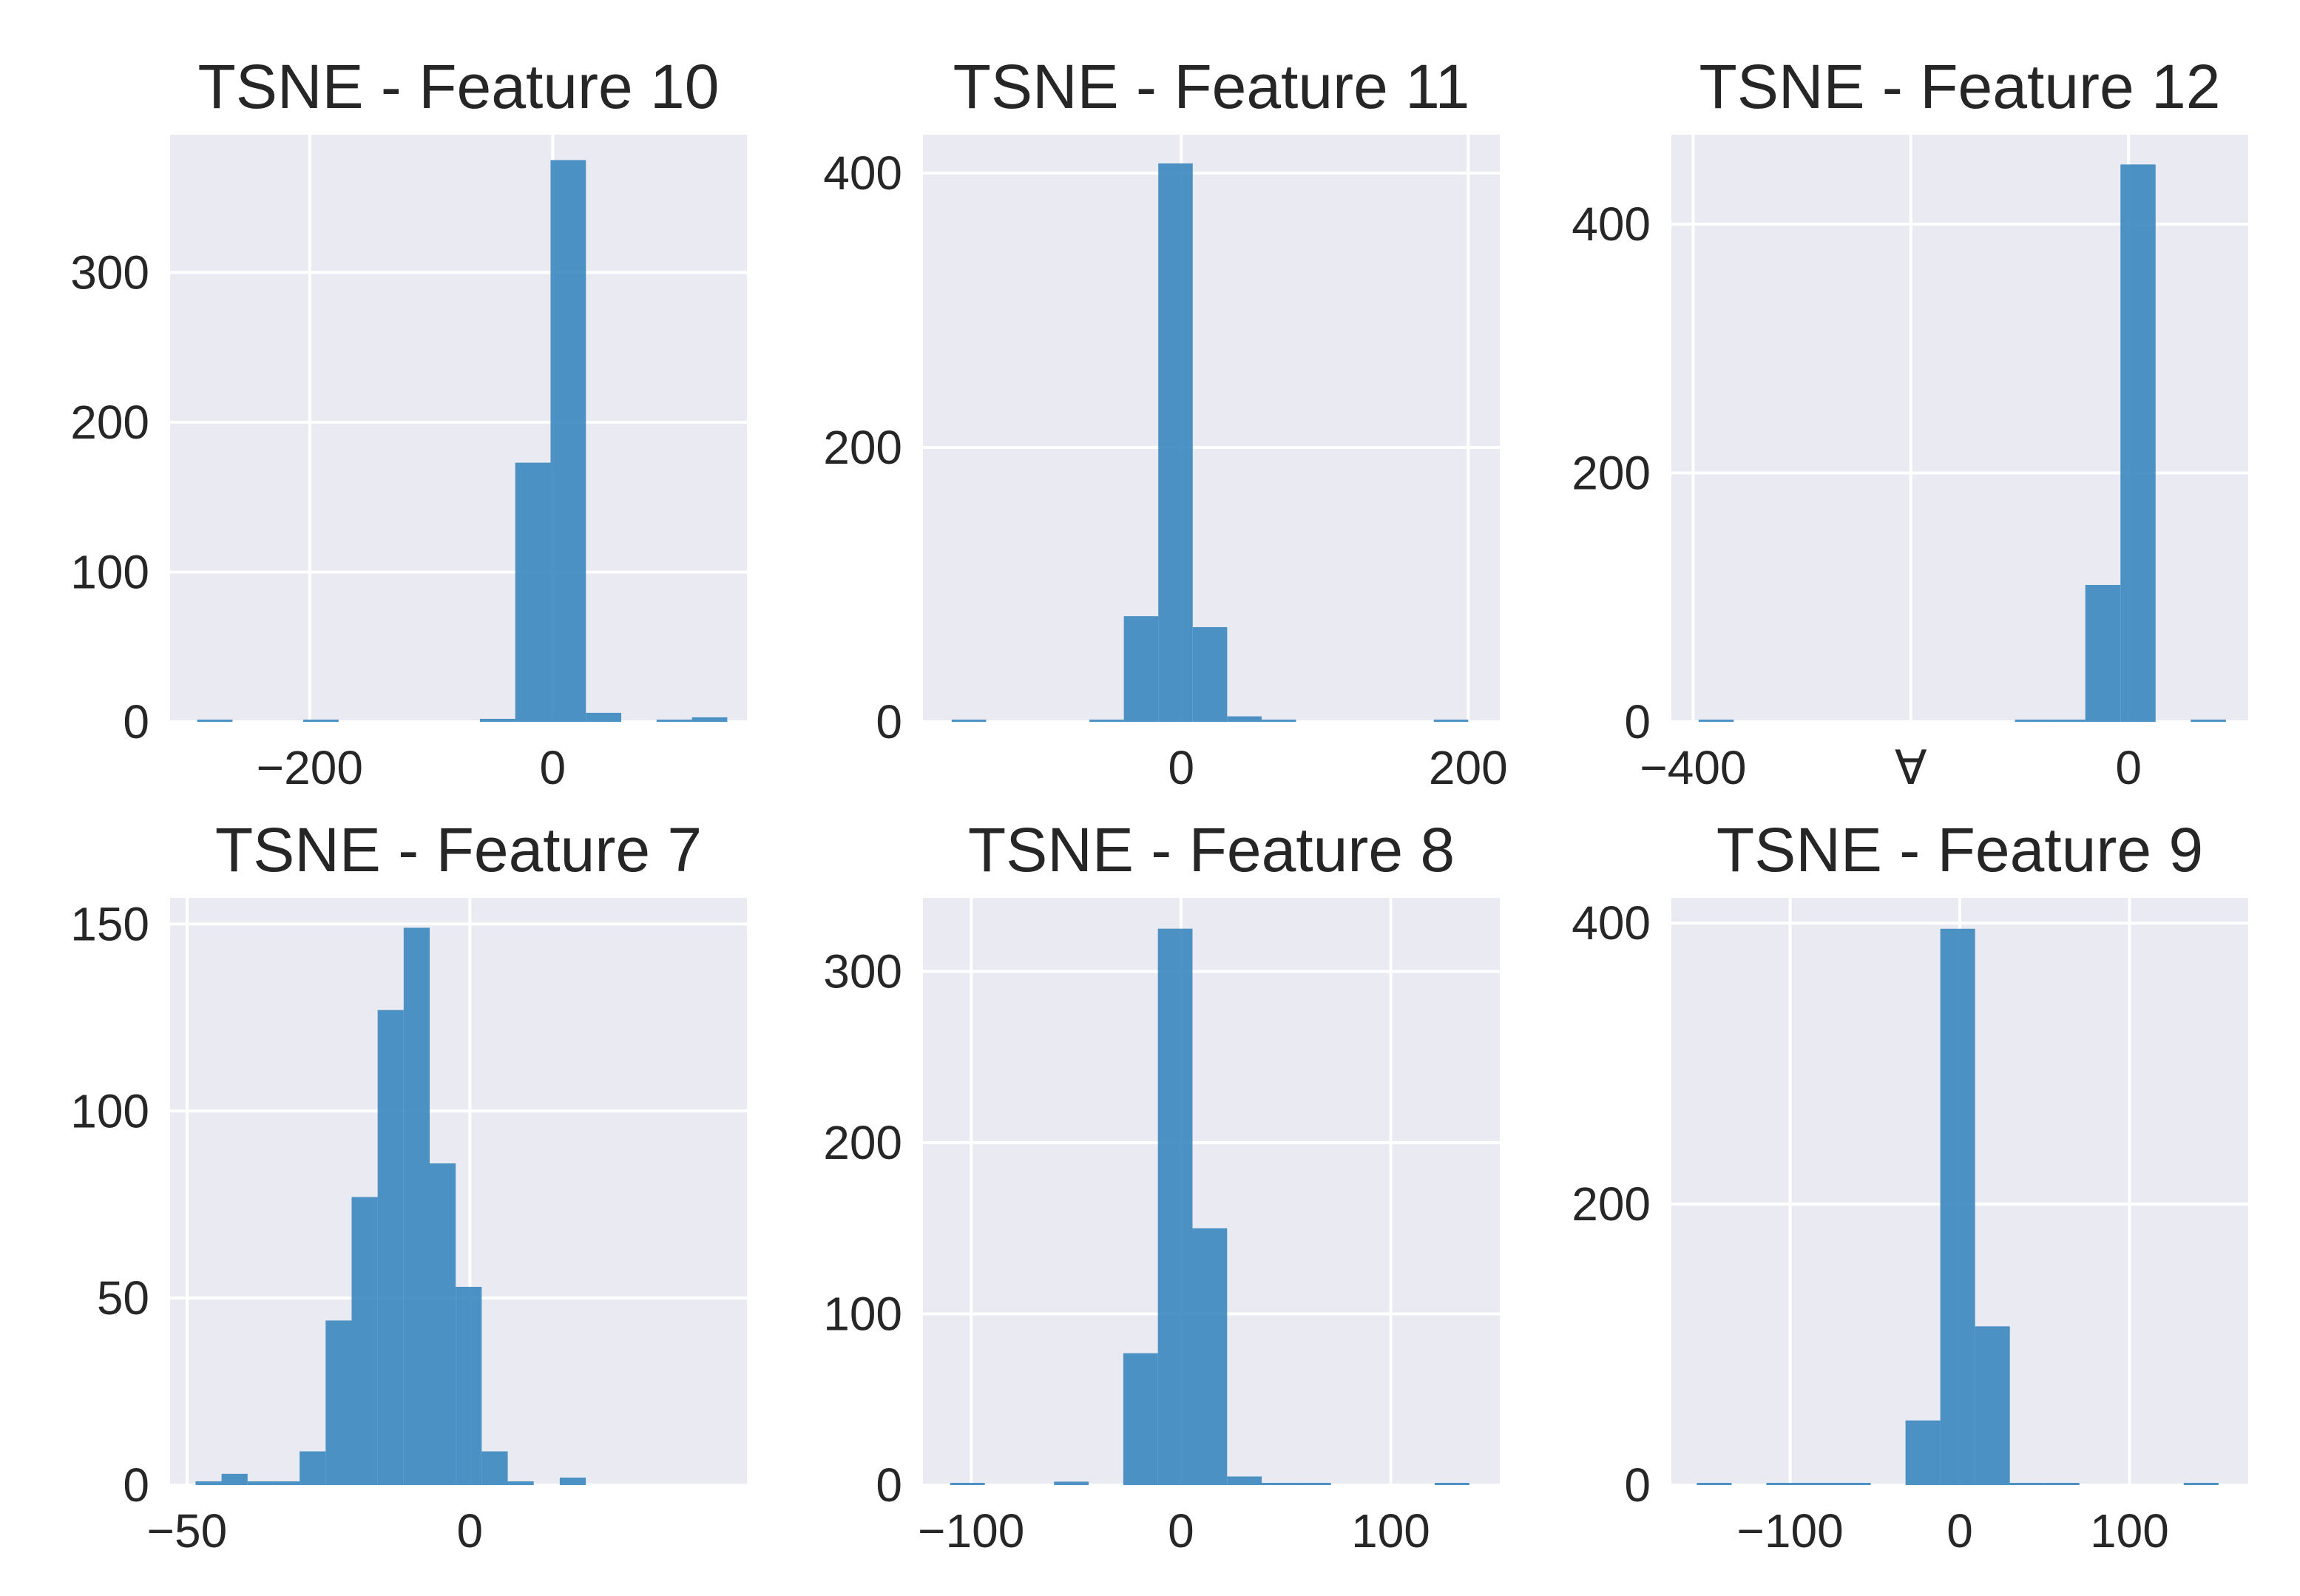 The height and width of the screenshot is (1596, 2300). What do you see at coordinates (459, 850) in the screenshot?
I see `subplot-title: TSNE - Feature 7` at bounding box center [459, 850].